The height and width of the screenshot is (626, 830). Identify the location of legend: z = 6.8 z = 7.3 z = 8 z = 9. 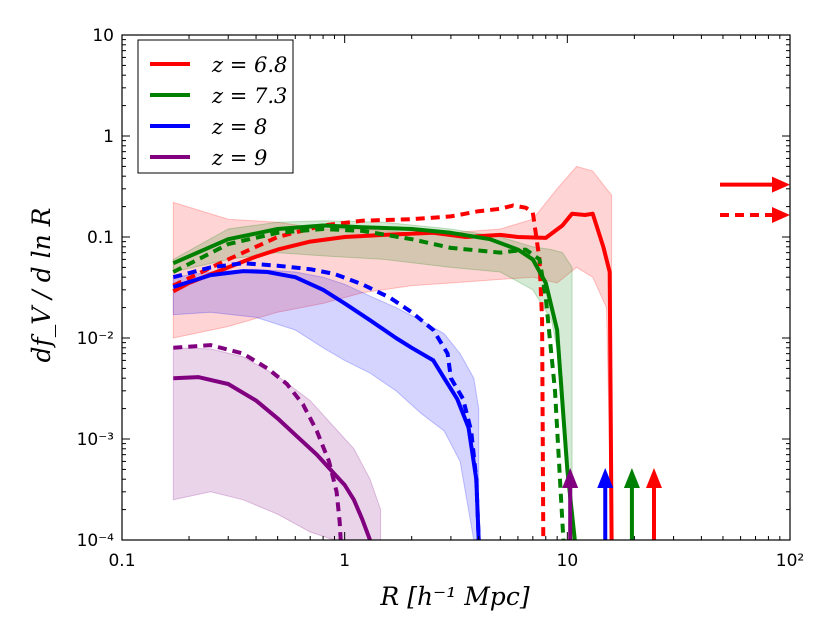
(215, 106).